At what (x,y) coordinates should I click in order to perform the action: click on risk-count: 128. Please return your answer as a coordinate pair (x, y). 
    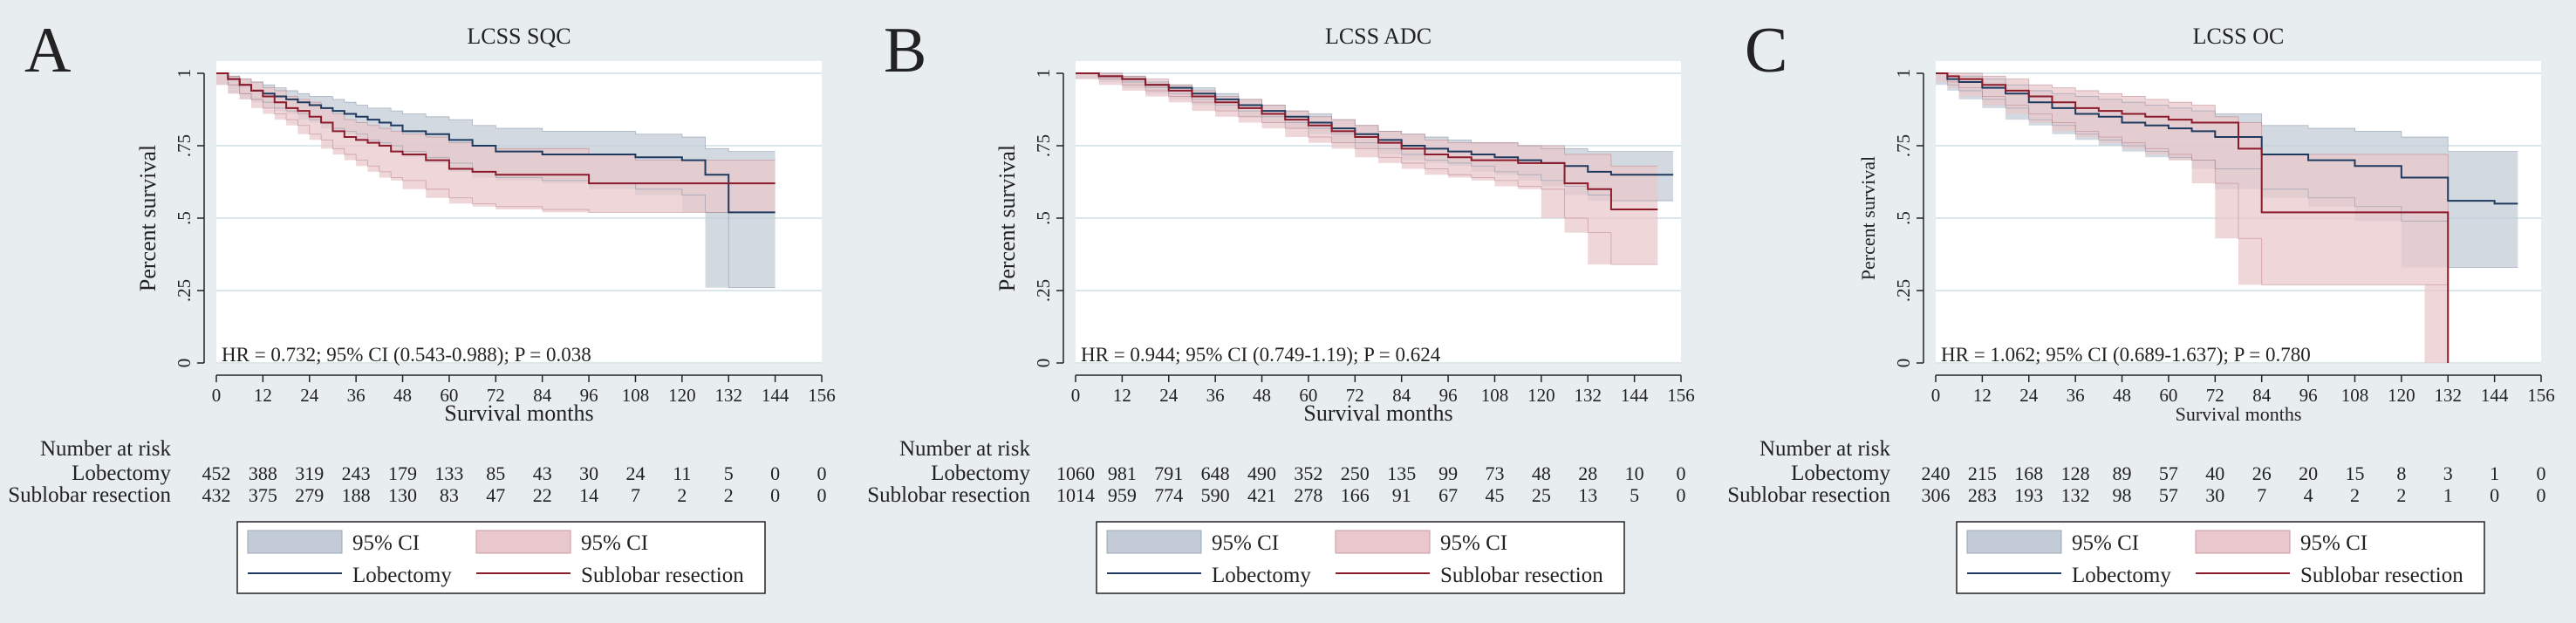
    Looking at the image, I should click on (2075, 473).